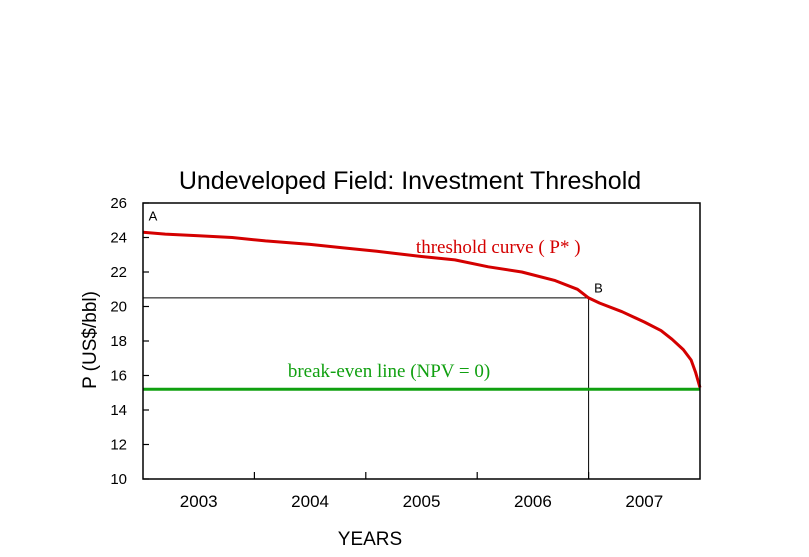 This screenshot has width=809, height=557. Describe the element at coordinates (118, 203) in the screenshot. I see `y-tick-label: 26` at that location.